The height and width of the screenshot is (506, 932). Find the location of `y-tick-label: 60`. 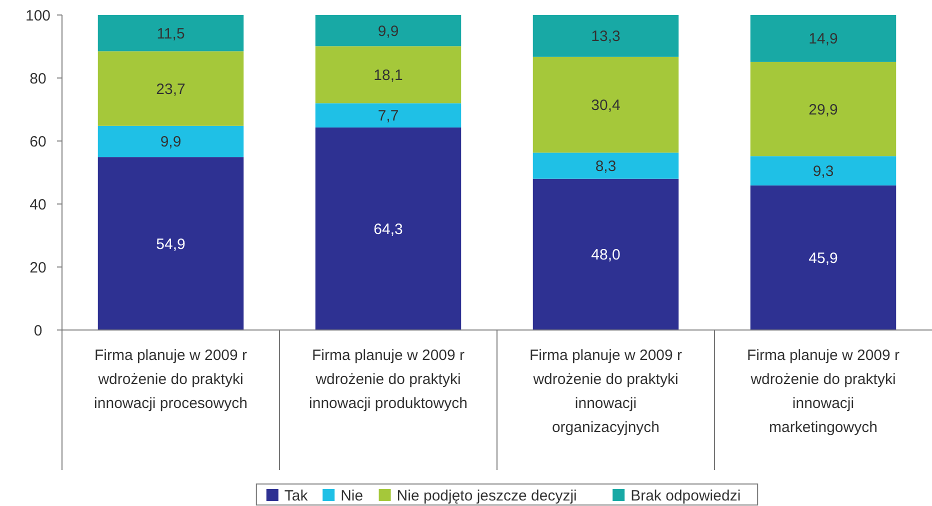

y-tick-label: 60 is located at coordinates (38, 141).